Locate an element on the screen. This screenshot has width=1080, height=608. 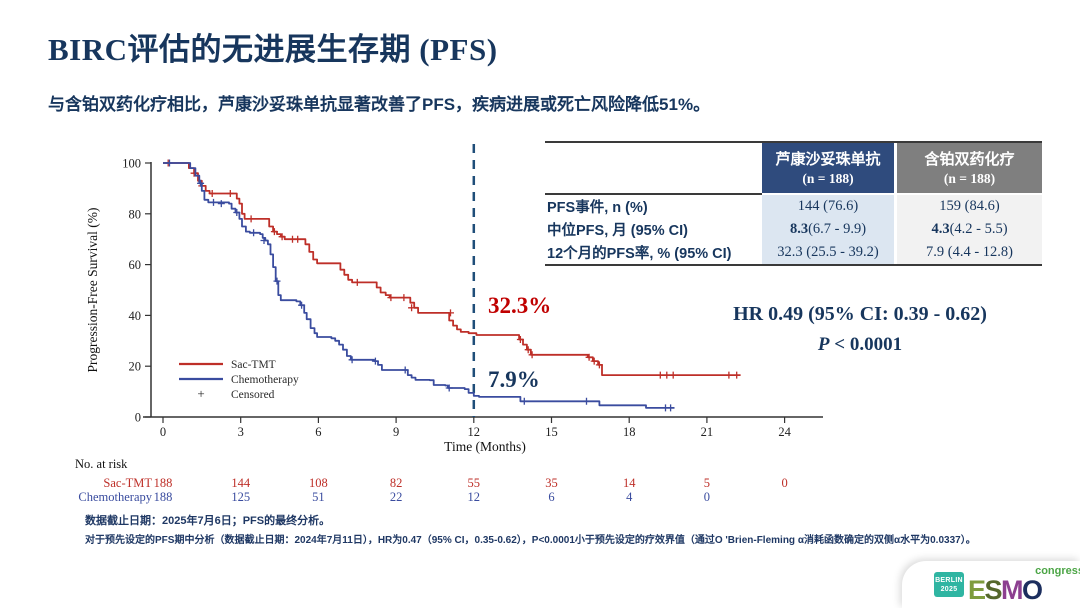
esmo-letters: ESMO is located at coordinates (1005, 589).